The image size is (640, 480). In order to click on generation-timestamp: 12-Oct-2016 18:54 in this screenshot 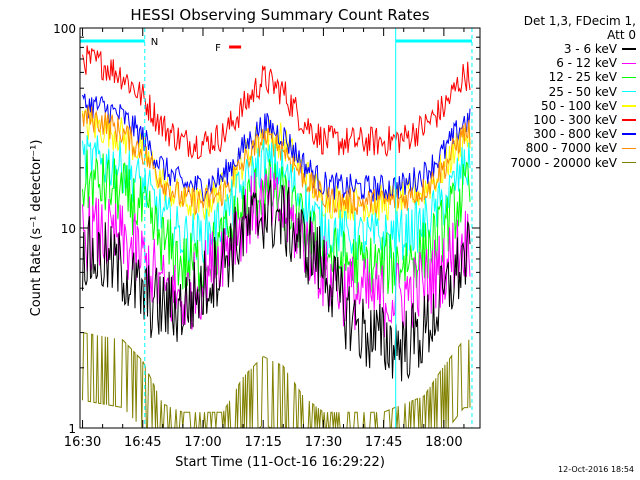, I will do `click(596, 469)`.